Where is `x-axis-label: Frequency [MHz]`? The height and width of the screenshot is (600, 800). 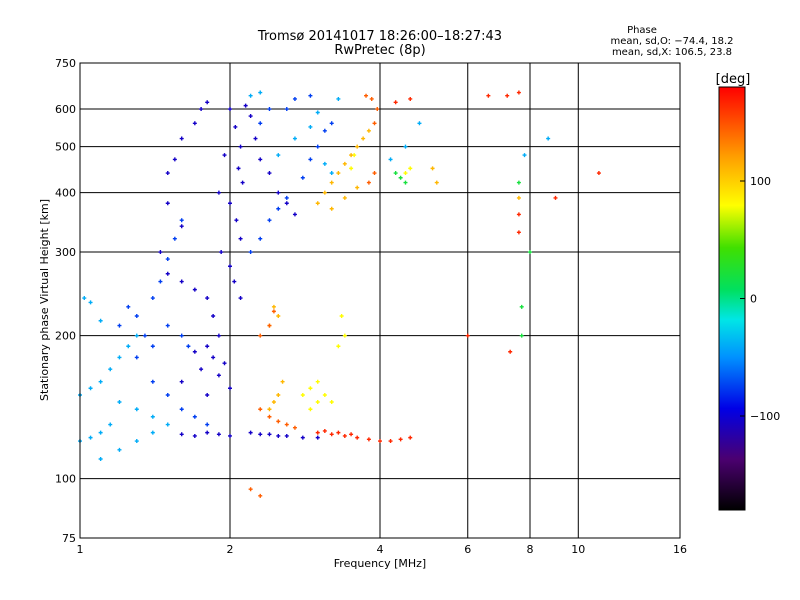 x-axis-label: Frequency [MHz] is located at coordinates (380, 563).